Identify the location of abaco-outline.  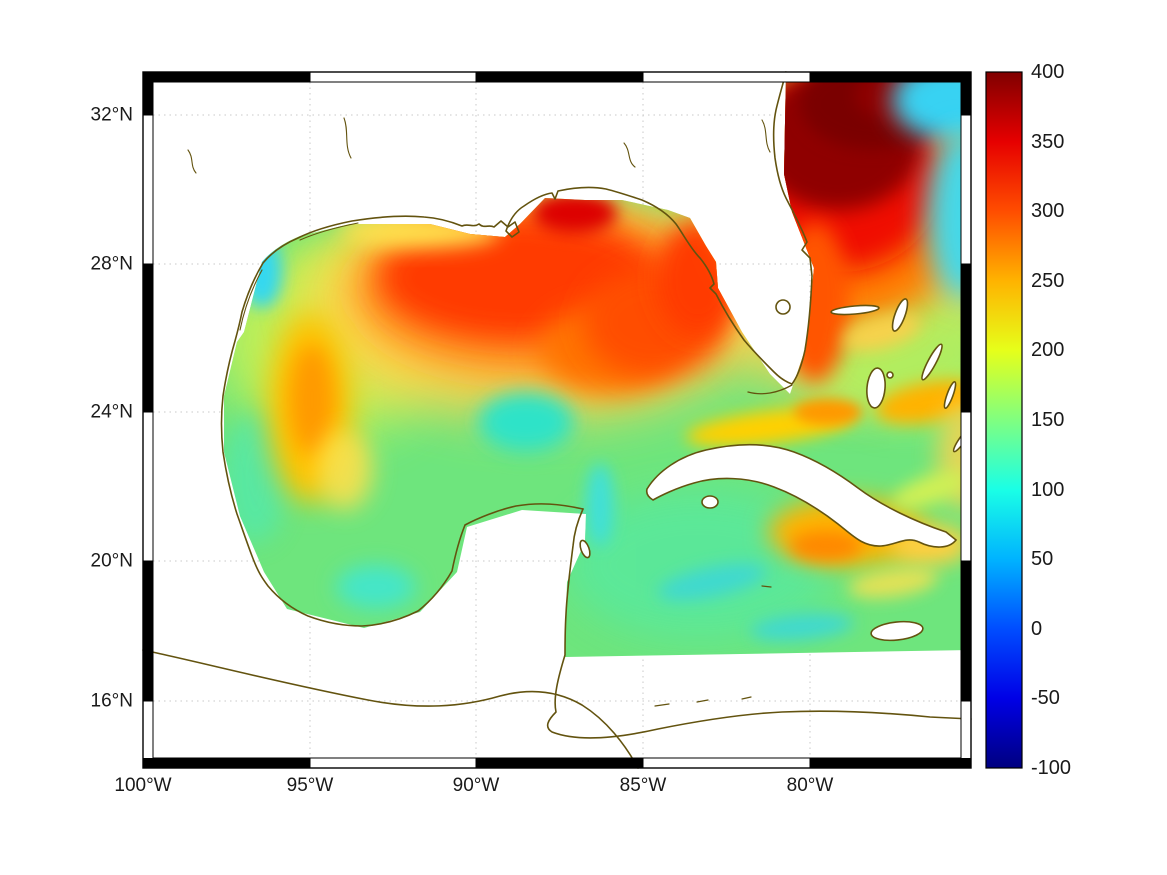
(900, 315).